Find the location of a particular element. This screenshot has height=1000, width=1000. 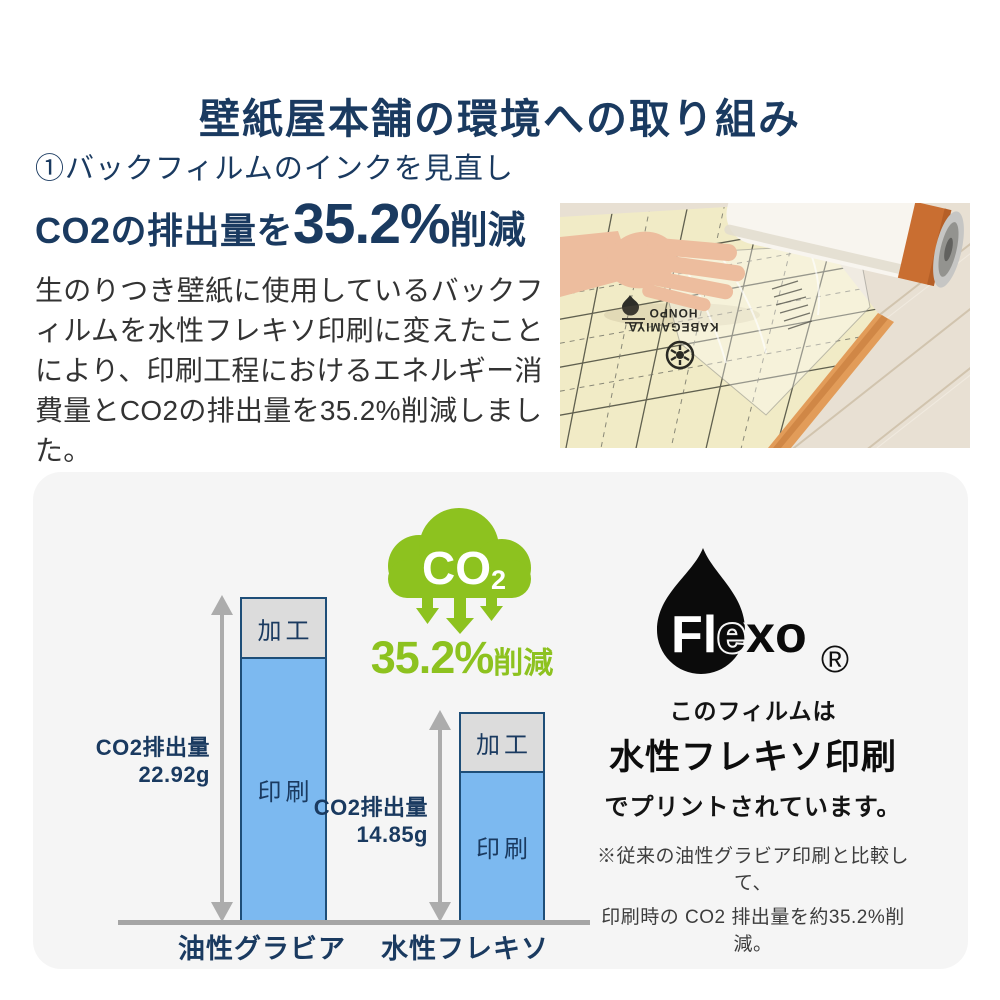

category-label-flexo: 水性フレキソ is located at coordinates (465, 949).